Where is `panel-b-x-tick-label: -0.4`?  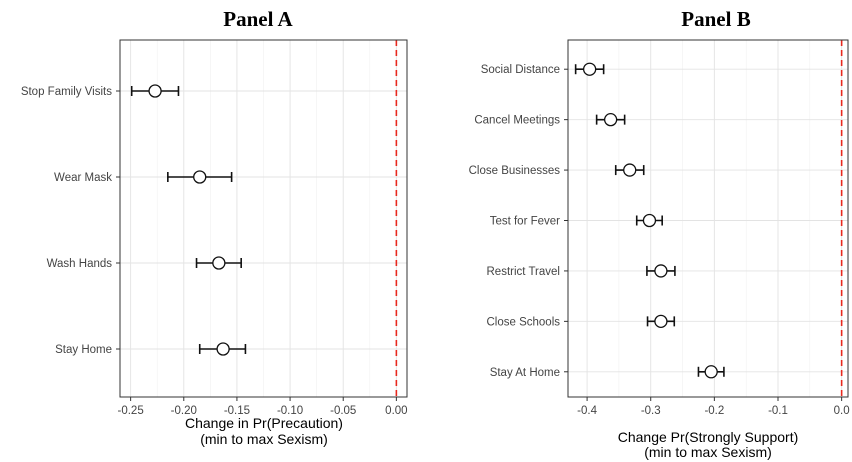
panel-b-x-tick-label: -0.4 is located at coordinates (587, 411).